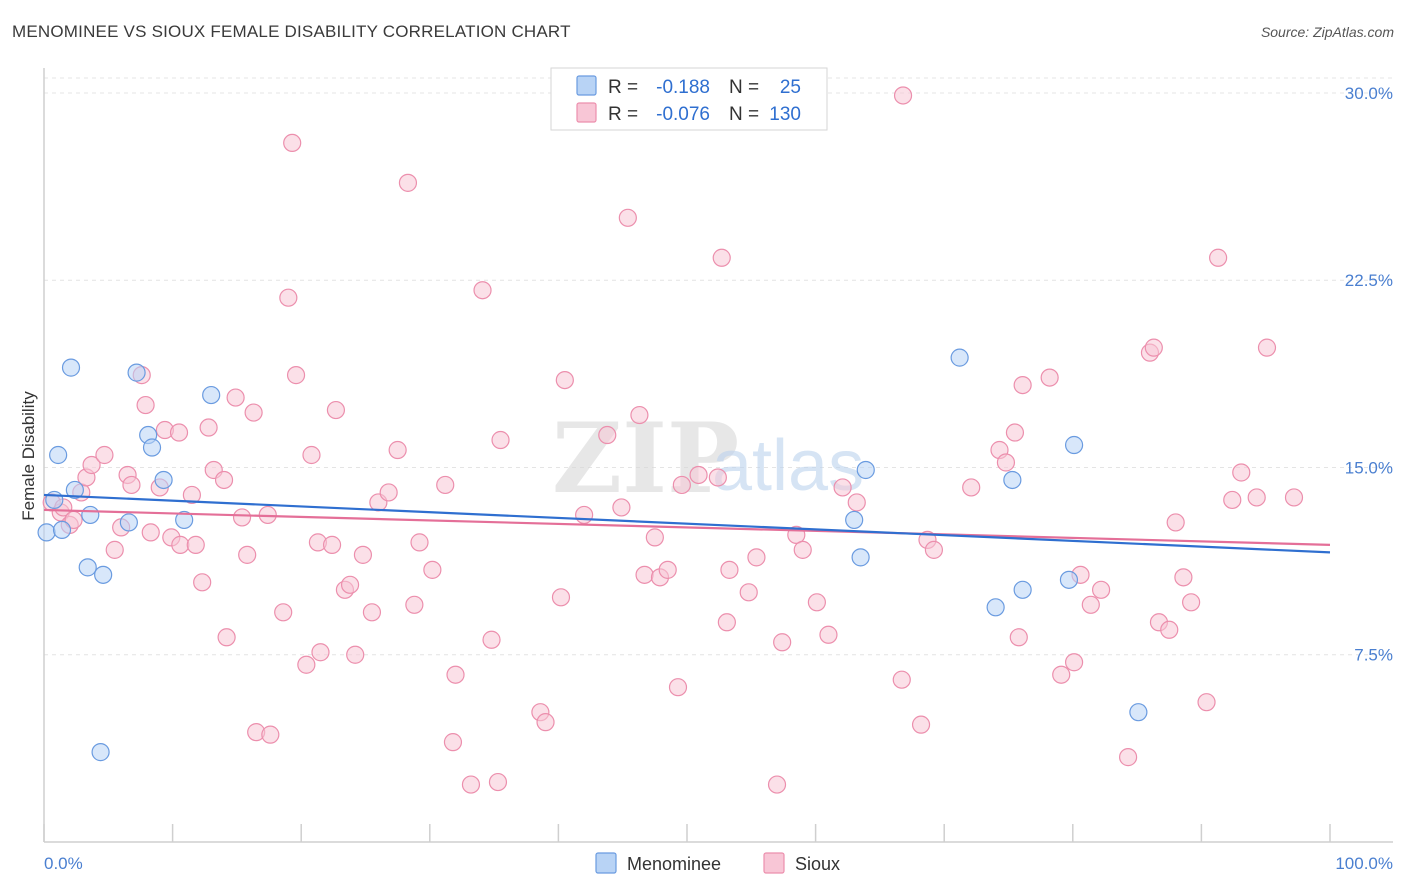 The image size is (1406, 892). What do you see at coordinates (586, 85) in the screenshot?
I see `legend-swatch-menominee` at bounding box center [586, 85].